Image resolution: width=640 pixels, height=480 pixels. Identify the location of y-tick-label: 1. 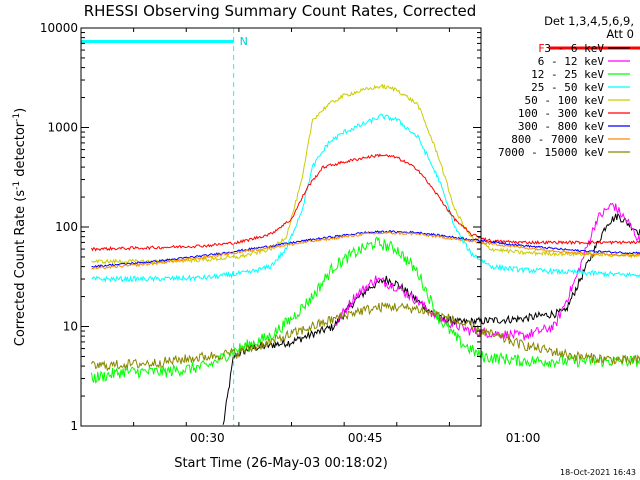
(74, 426).